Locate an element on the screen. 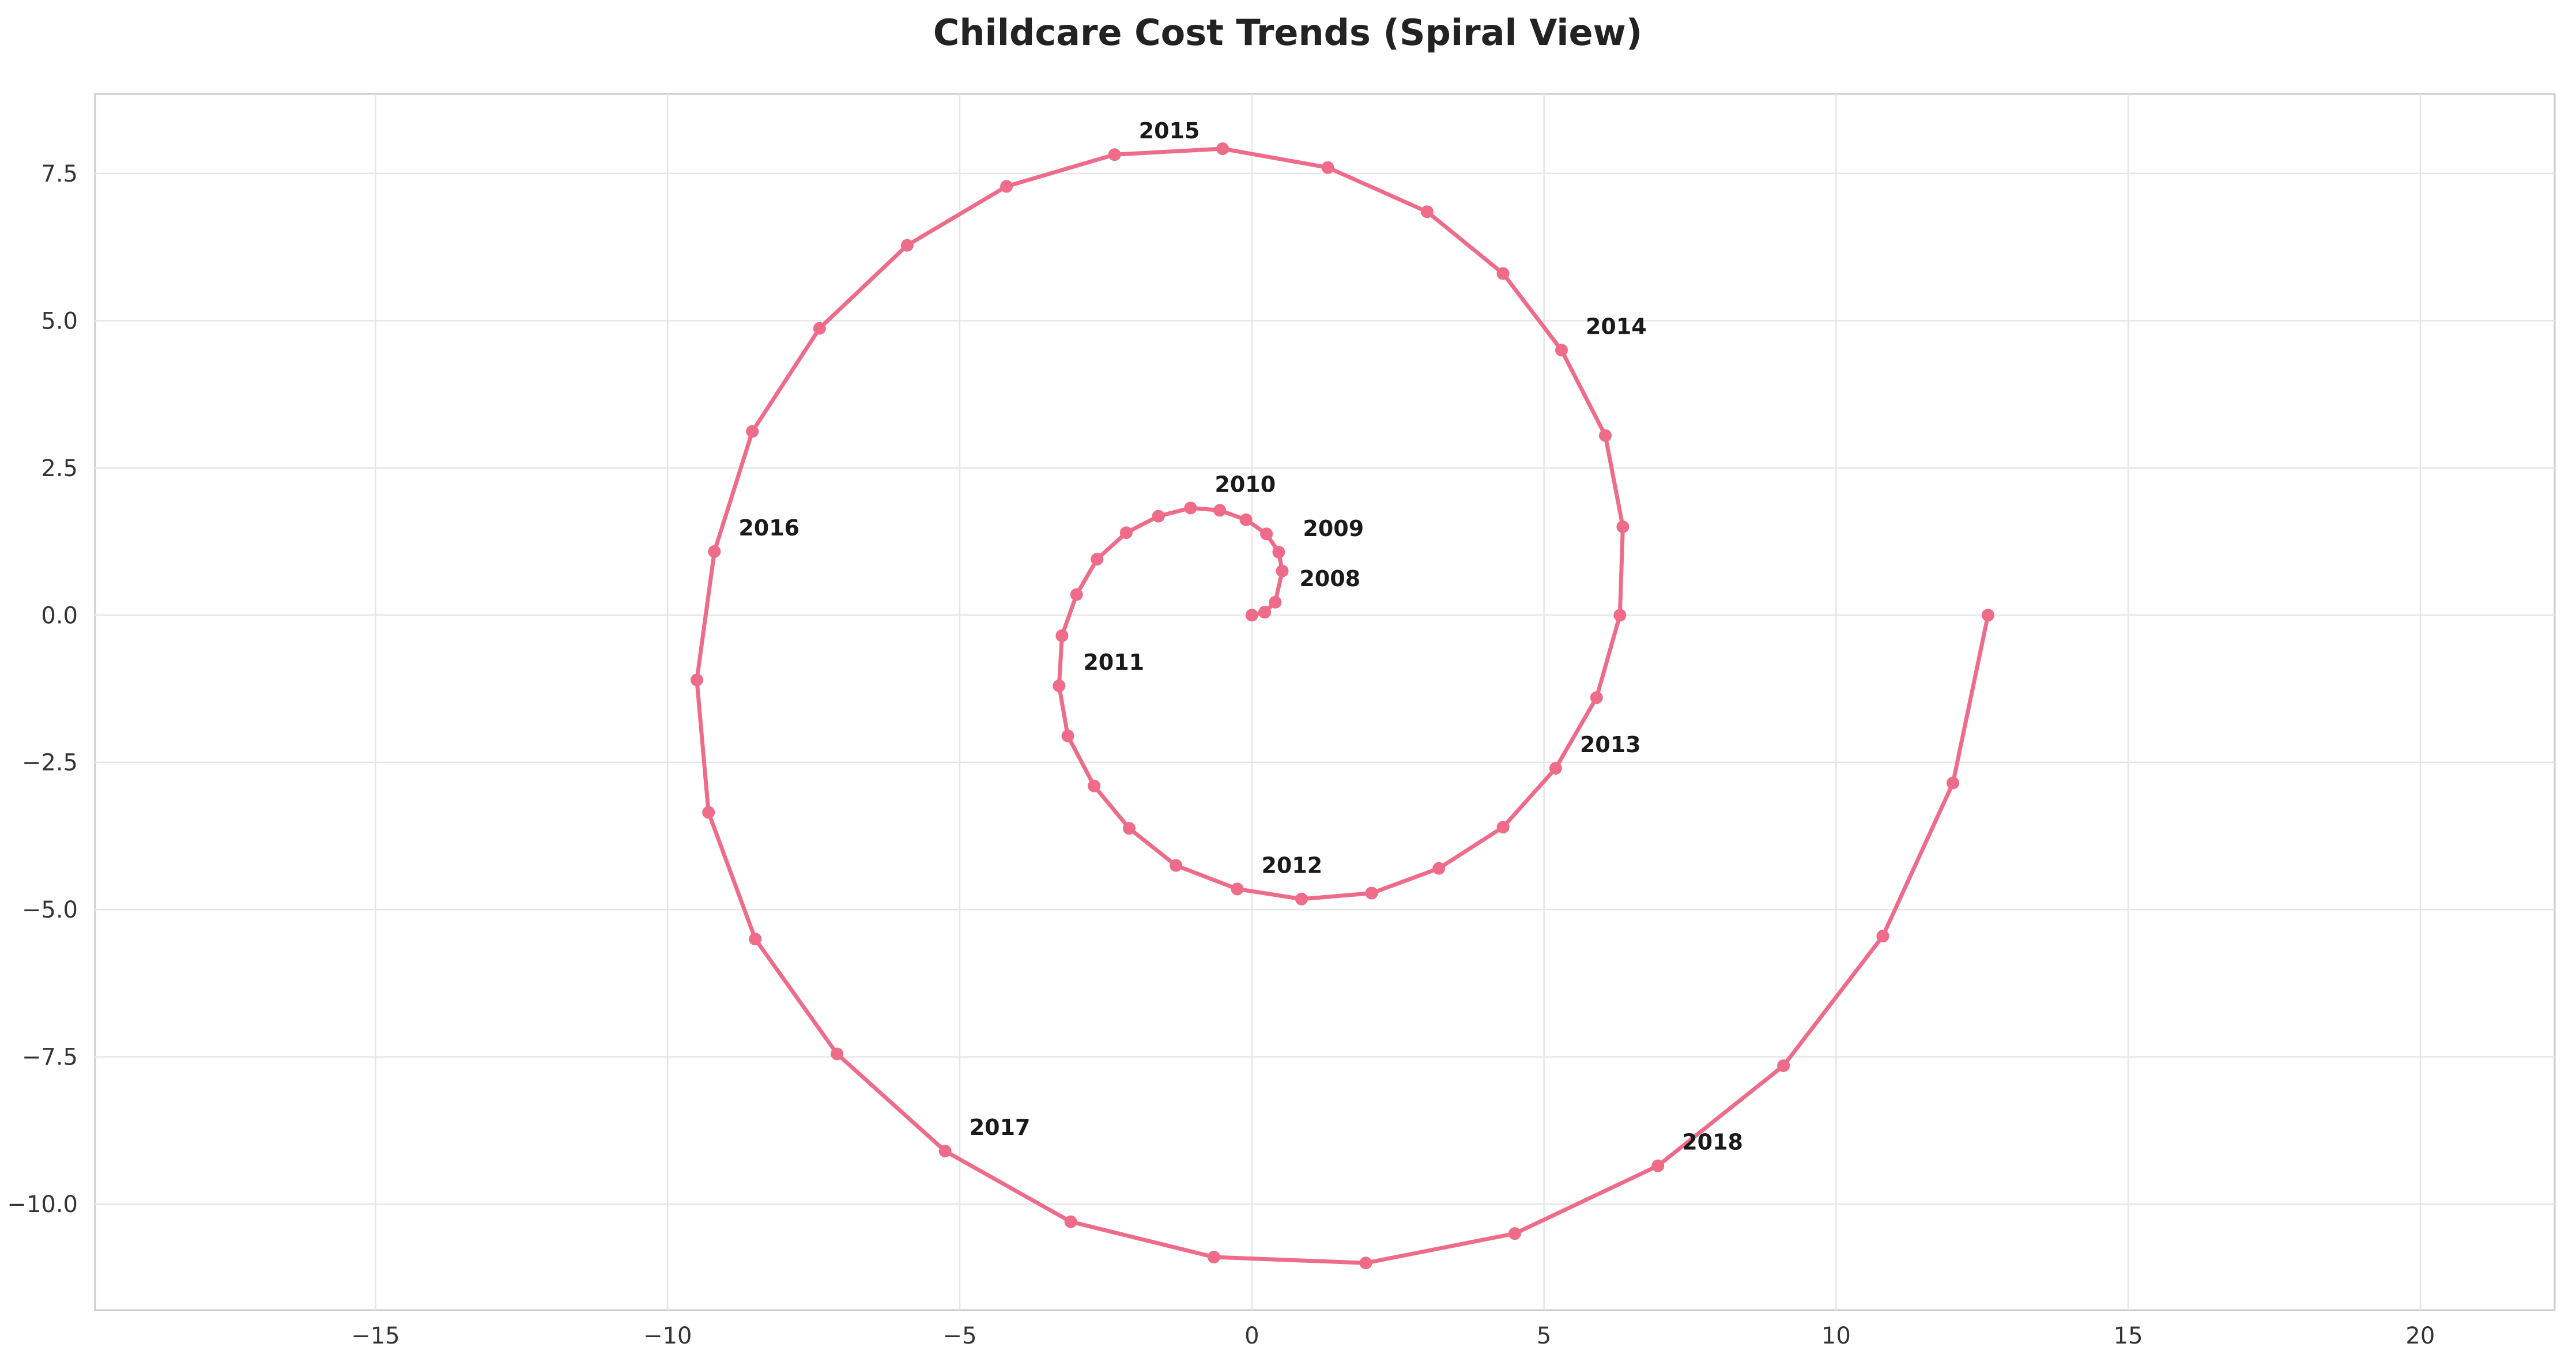 The width and height of the screenshot is (2576, 1366). x-tick-label: 0 is located at coordinates (1251, 1336).